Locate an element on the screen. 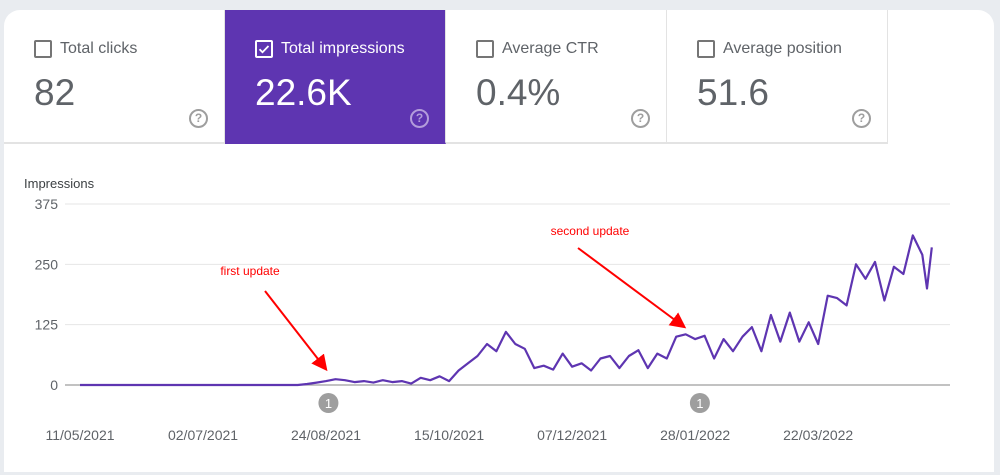 The height and width of the screenshot is (475, 1000). x-tick-label: 11/05/2021 is located at coordinates (79, 435).